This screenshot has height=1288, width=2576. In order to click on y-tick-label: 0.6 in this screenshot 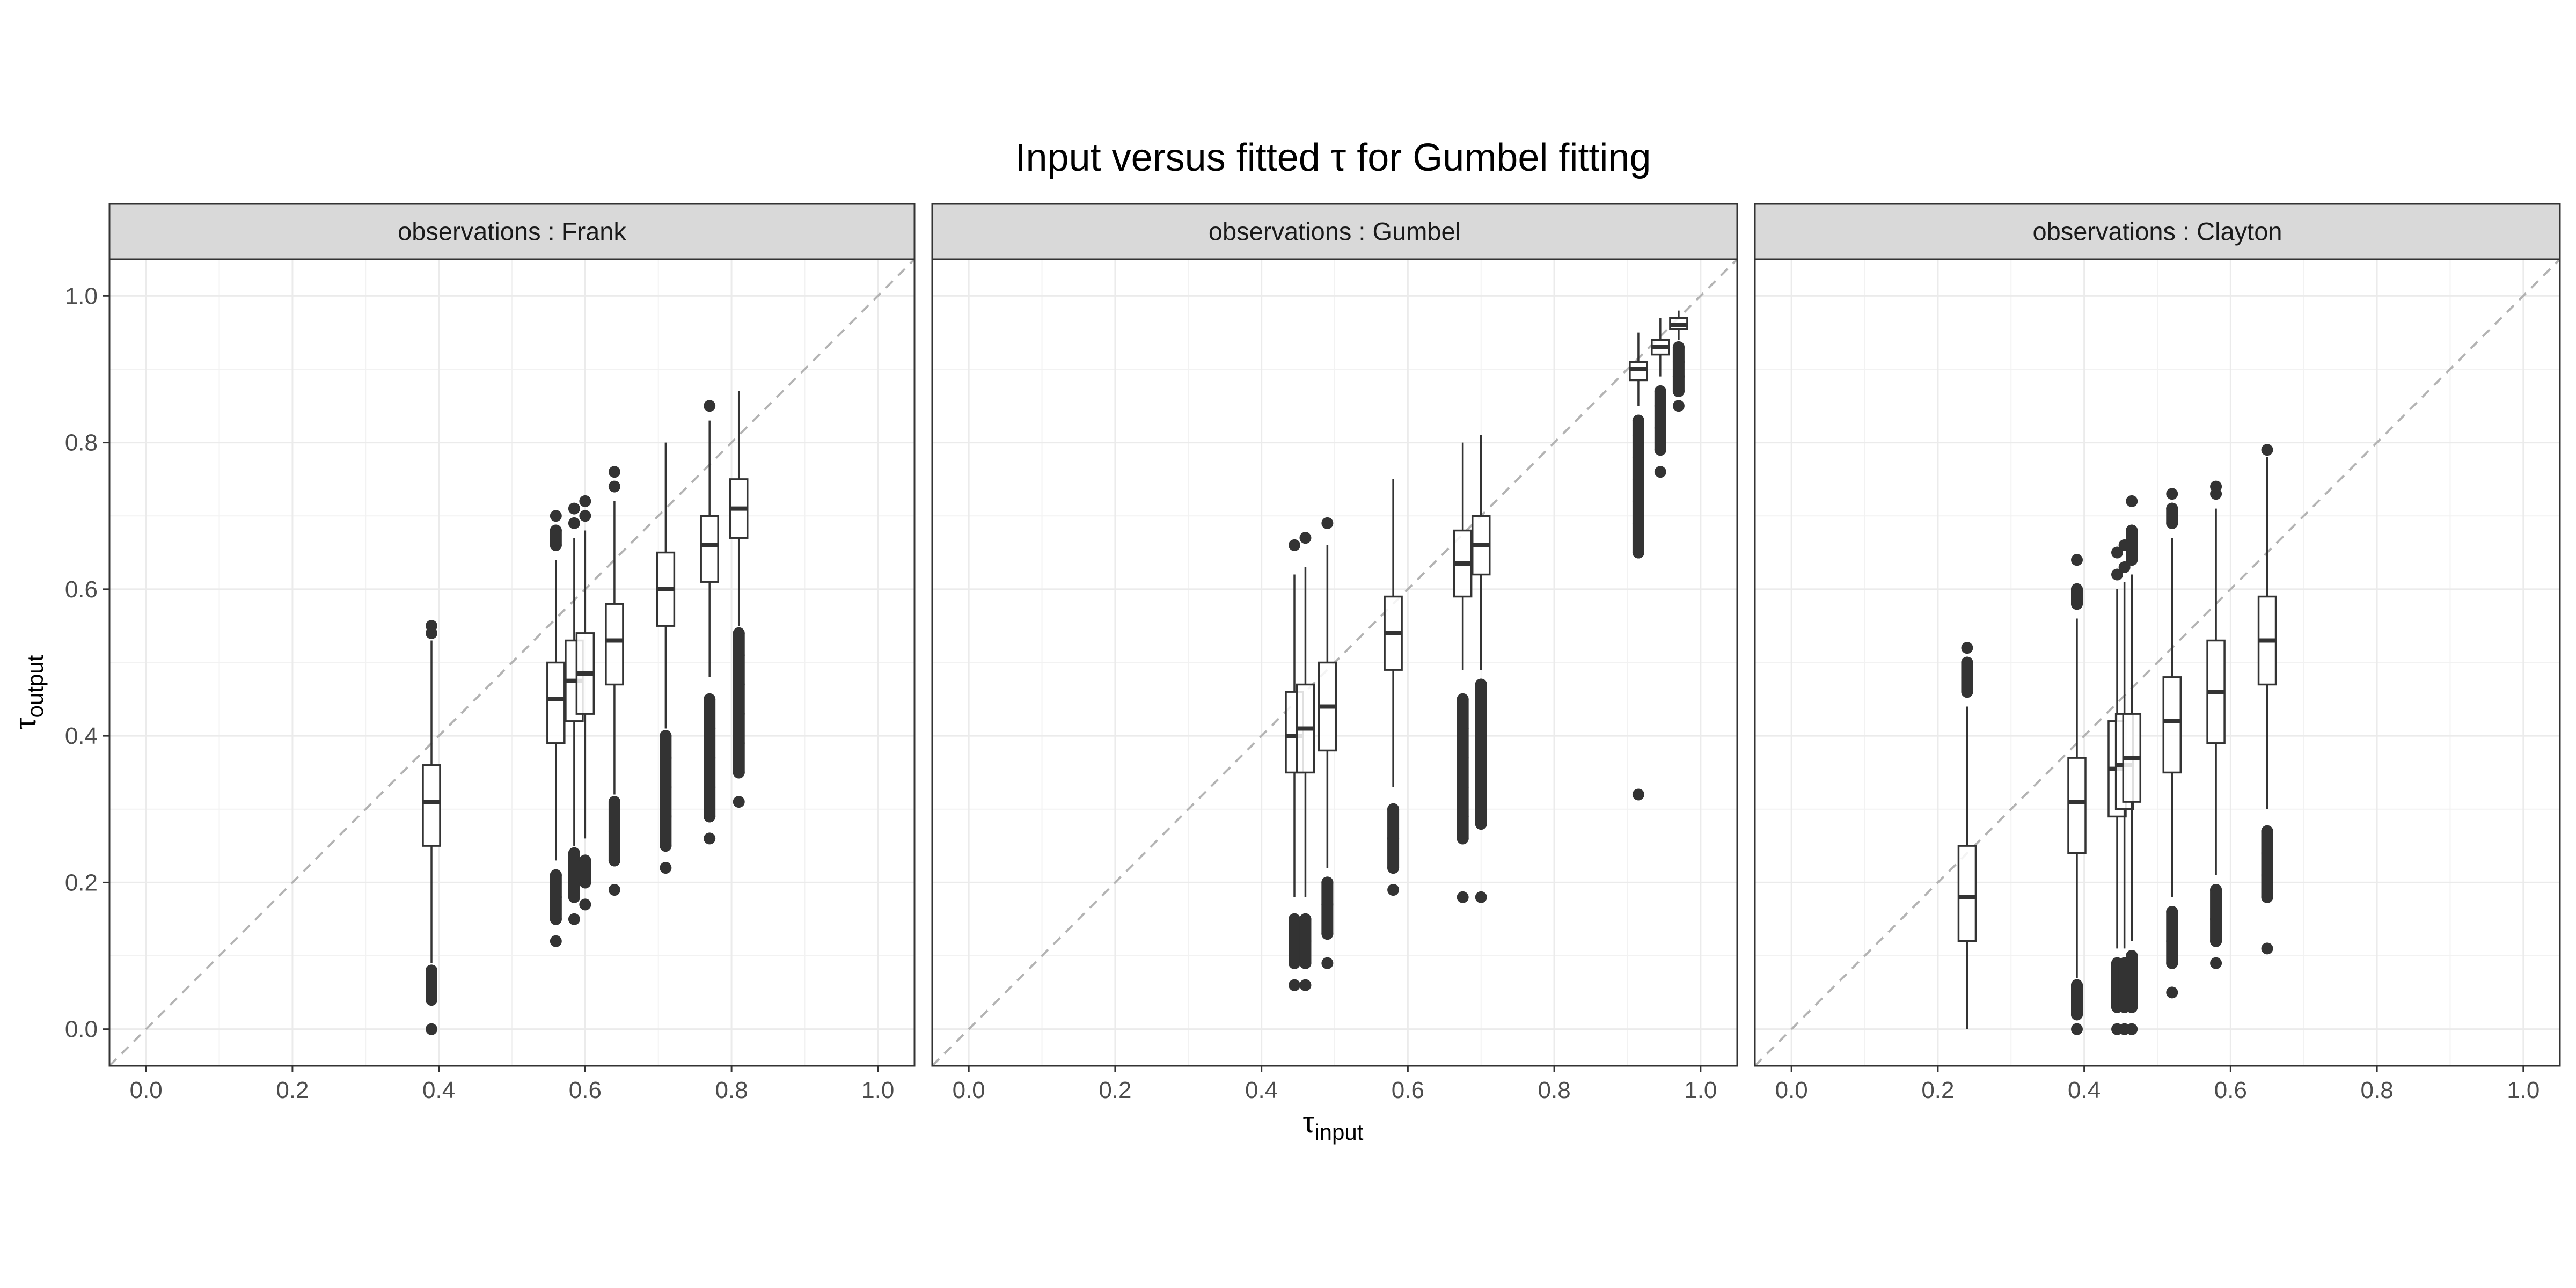, I will do `click(81, 589)`.